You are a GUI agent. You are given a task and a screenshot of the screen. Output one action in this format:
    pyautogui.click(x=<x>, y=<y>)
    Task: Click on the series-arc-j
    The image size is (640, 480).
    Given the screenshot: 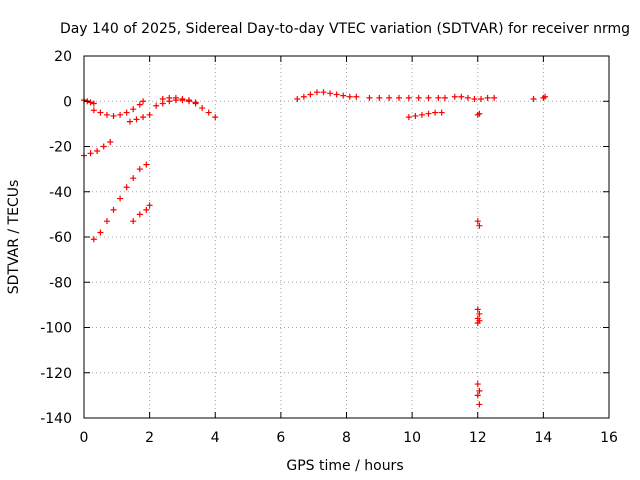 What is the action you would take?
    pyautogui.click(x=407, y=97)
    